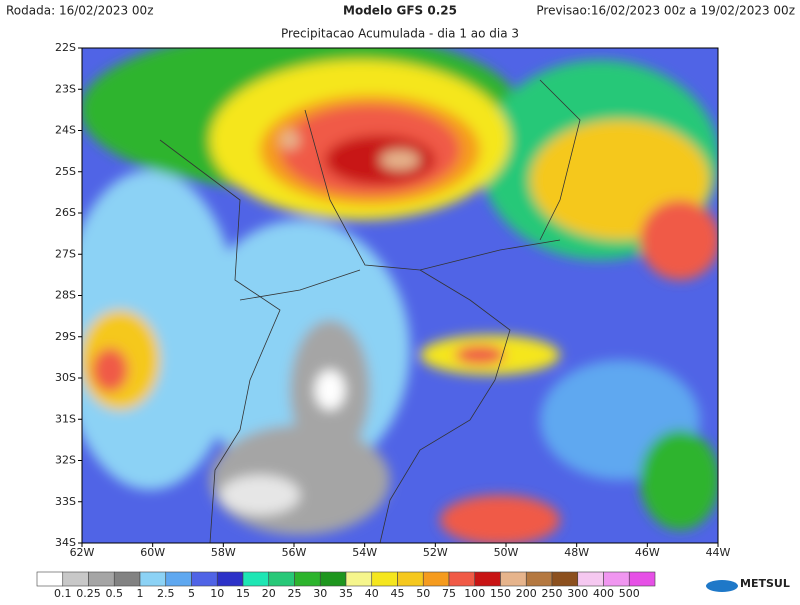 The height and width of the screenshot is (605, 800). What do you see at coordinates (423, 593) in the screenshot?
I see `legend-label: 50` at bounding box center [423, 593].